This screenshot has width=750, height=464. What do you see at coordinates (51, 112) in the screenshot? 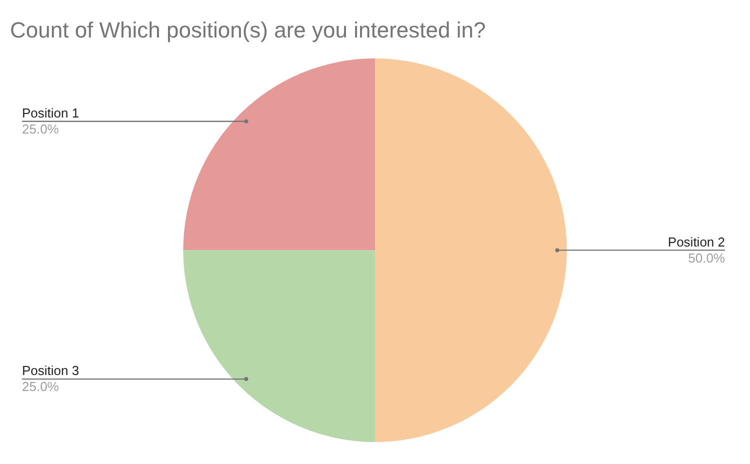
I see `slice-label: Position 1` at bounding box center [51, 112].